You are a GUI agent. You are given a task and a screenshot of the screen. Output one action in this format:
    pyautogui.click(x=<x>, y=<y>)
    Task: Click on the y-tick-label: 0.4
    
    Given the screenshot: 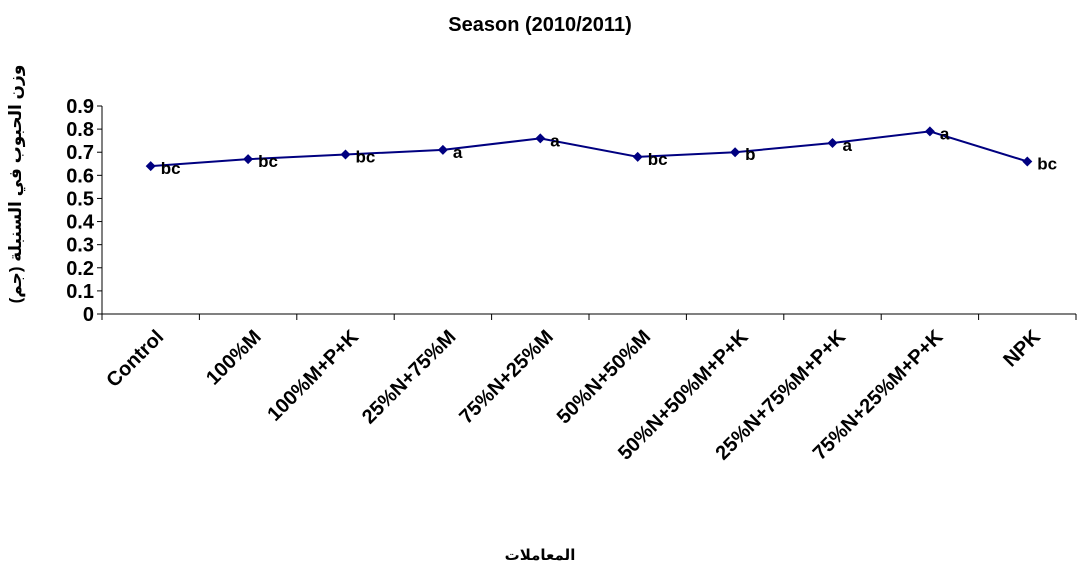 What is the action you would take?
    pyautogui.click(x=80, y=223)
    